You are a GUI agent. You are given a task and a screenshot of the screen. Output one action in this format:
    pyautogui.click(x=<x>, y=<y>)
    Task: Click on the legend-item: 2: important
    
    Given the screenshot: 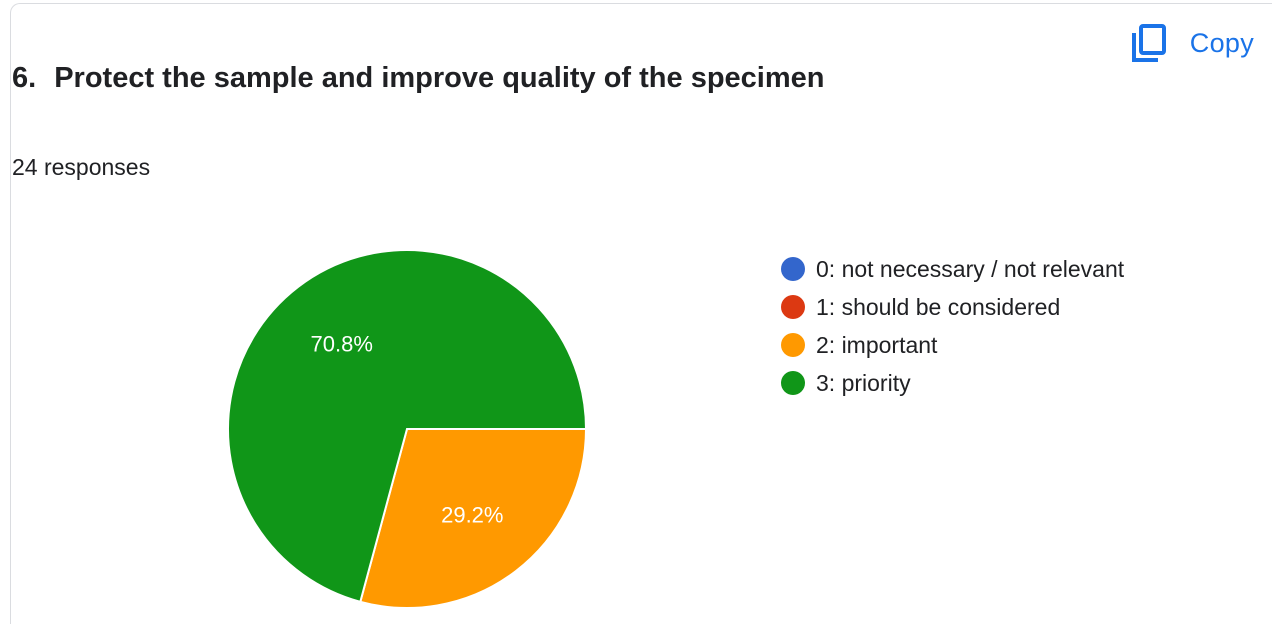 What is the action you would take?
    pyautogui.click(x=952, y=345)
    